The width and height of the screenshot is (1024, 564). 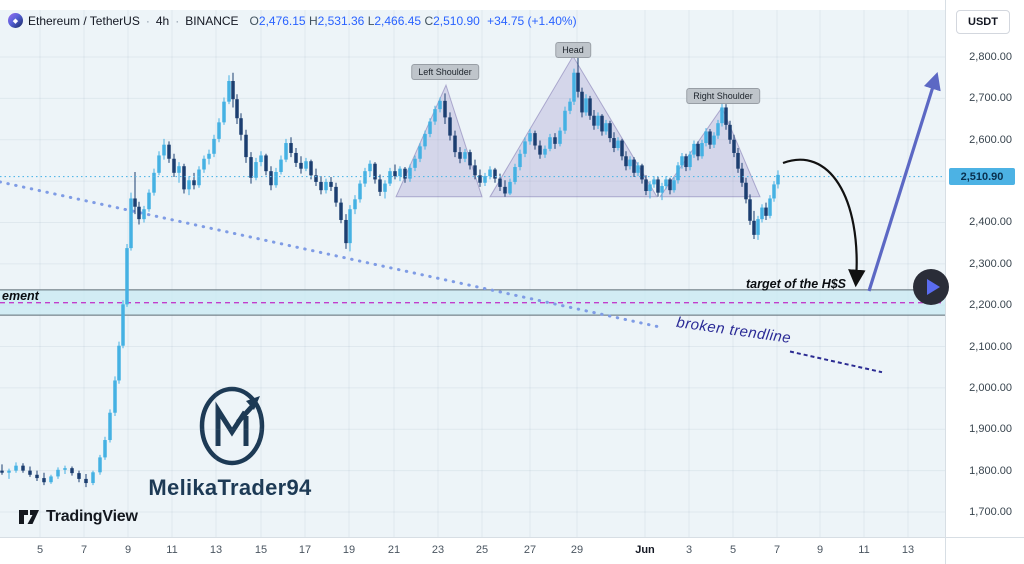 What do you see at coordinates (990, 346) in the screenshot?
I see `price-tick-label: 2,100.00` at bounding box center [990, 346].